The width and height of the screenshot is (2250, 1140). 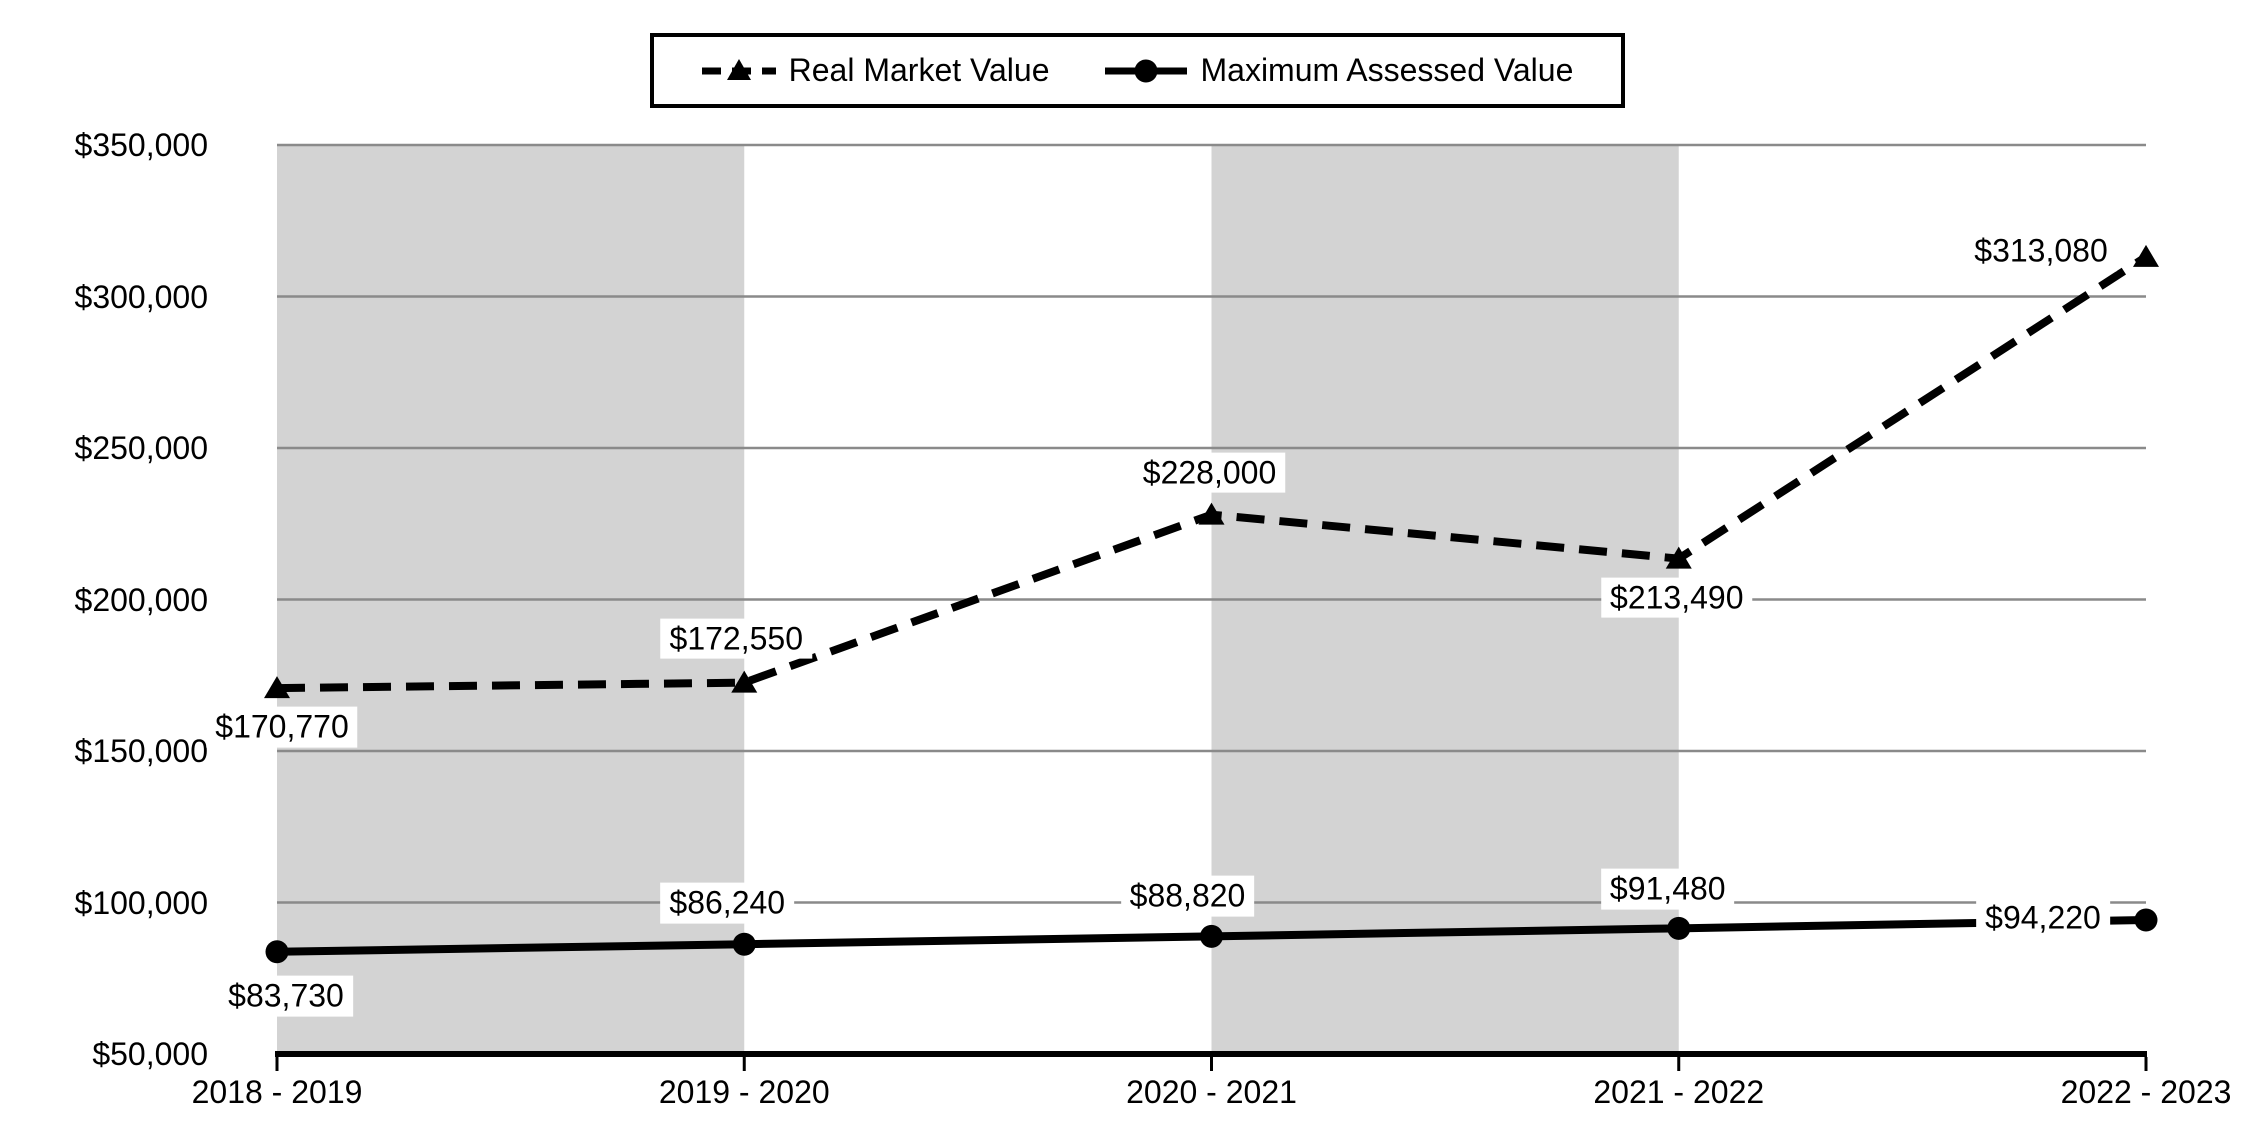 What do you see at coordinates (727, 903) in the screenshot?
I see `data-label: $86,240` at bounding box center [727, 903].